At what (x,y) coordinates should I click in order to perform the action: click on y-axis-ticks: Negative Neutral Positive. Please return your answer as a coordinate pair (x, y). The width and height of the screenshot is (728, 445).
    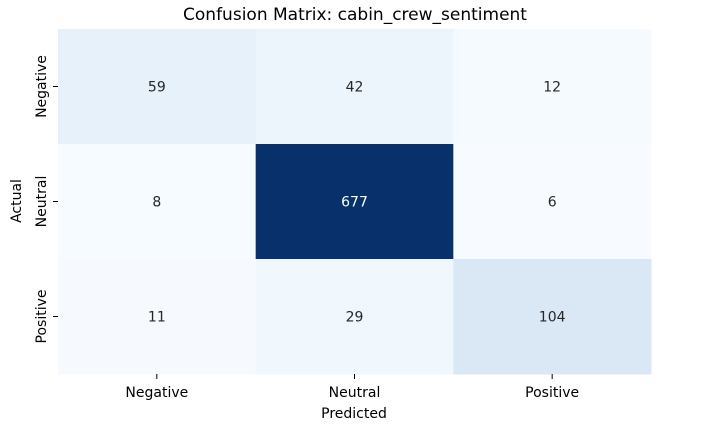
    Looking at the image, I should click on (46, 199).